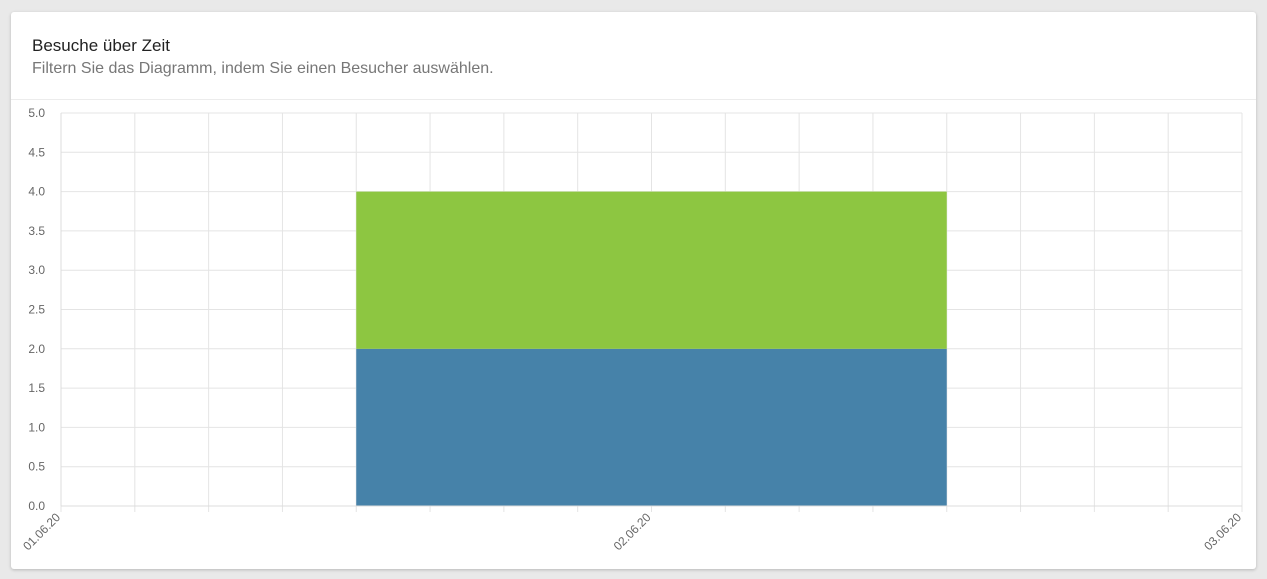  I want to click on y-tick-label: 1.0, so click(36, 427).